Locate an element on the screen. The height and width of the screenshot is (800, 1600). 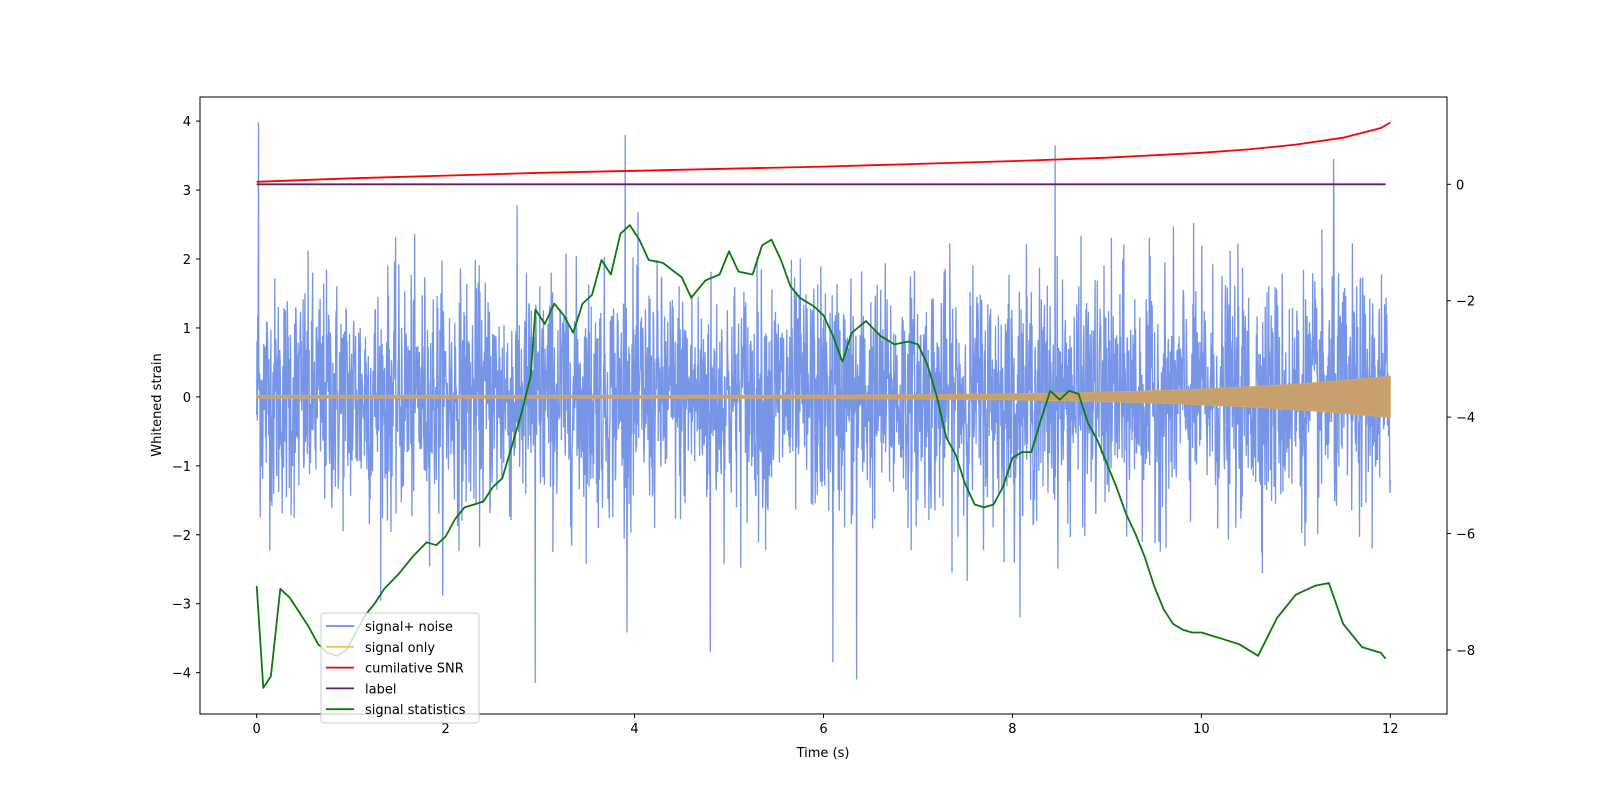
x-axis: 0 2 4 6 8 10 12 is located at coordinates (826, 725).